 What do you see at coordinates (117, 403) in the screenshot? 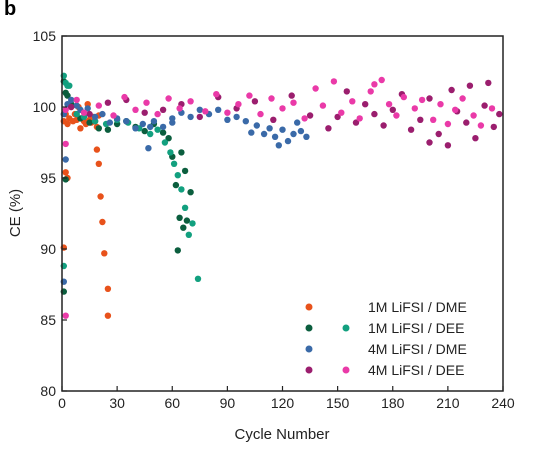
I see `x-tick-label: 30` at bounding box center [117, 403].